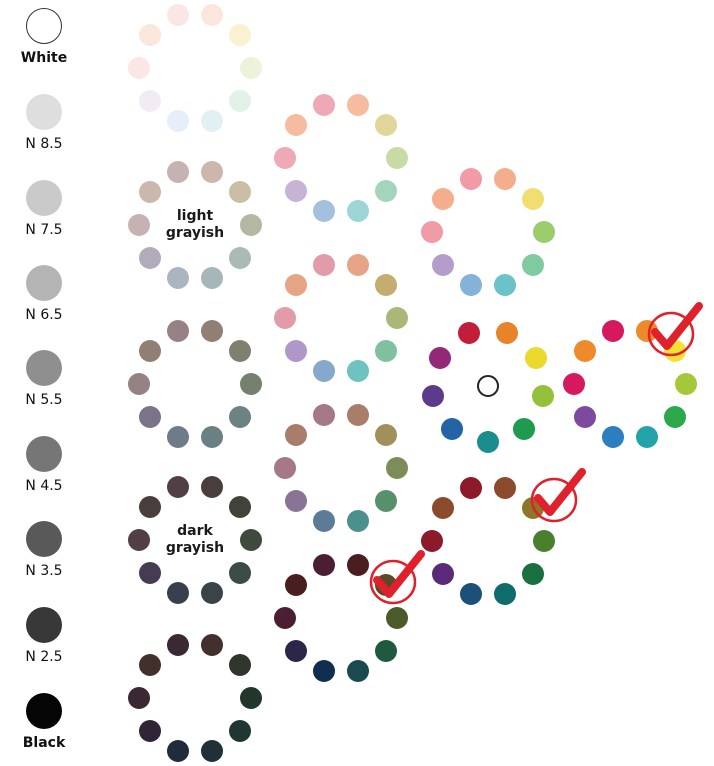  What do you see at coordinates (195, 539) in the screenshot?
I see `tone-label-dark-grayish: dark grayish` at bounding box center [195, 539].